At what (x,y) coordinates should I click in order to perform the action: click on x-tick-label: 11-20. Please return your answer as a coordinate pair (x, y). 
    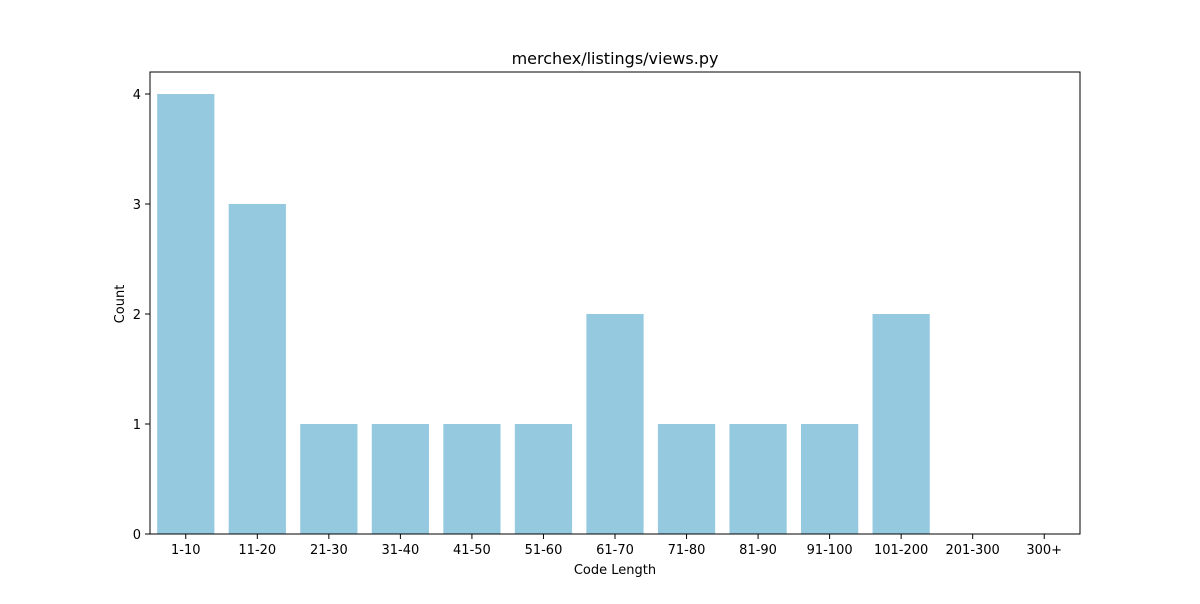
    Looking at the image, I should click on (257, 550).